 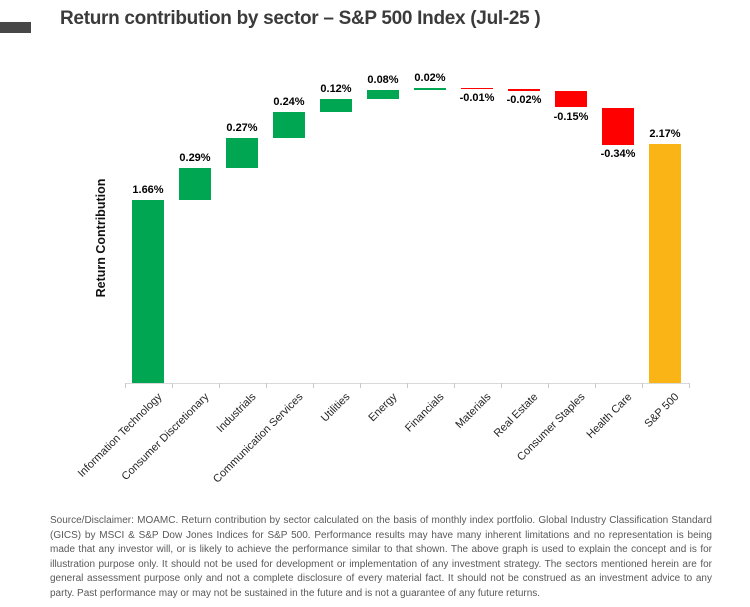 What do you see at coordinates (571, 116) in the screenshot?
I see `value-label-consumer-staples: -0.15%` at bounding box center [571, 116].